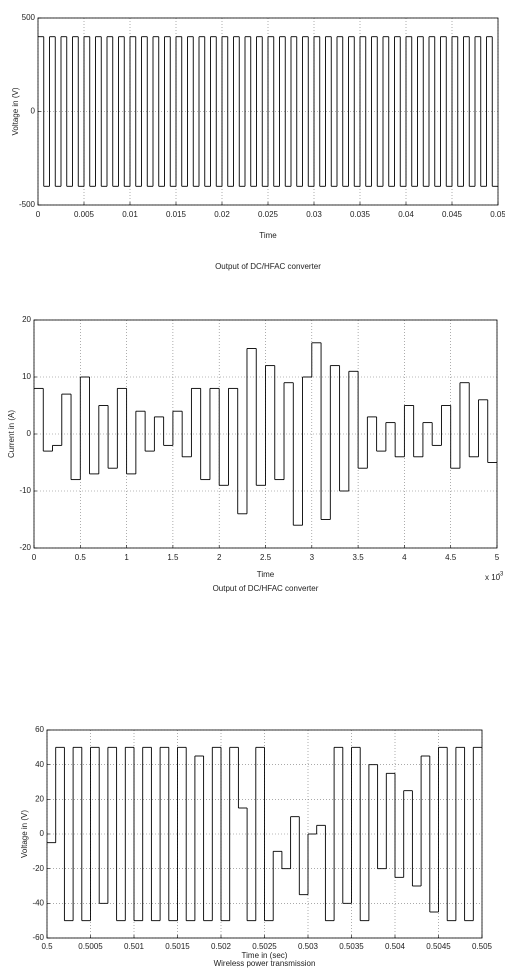 This screenshot has height=970, width=505. What do you see at coordinates (221, 946) in the screenshot?
I see `x-tick-label: 0.502` at bounding box center [221, 946].